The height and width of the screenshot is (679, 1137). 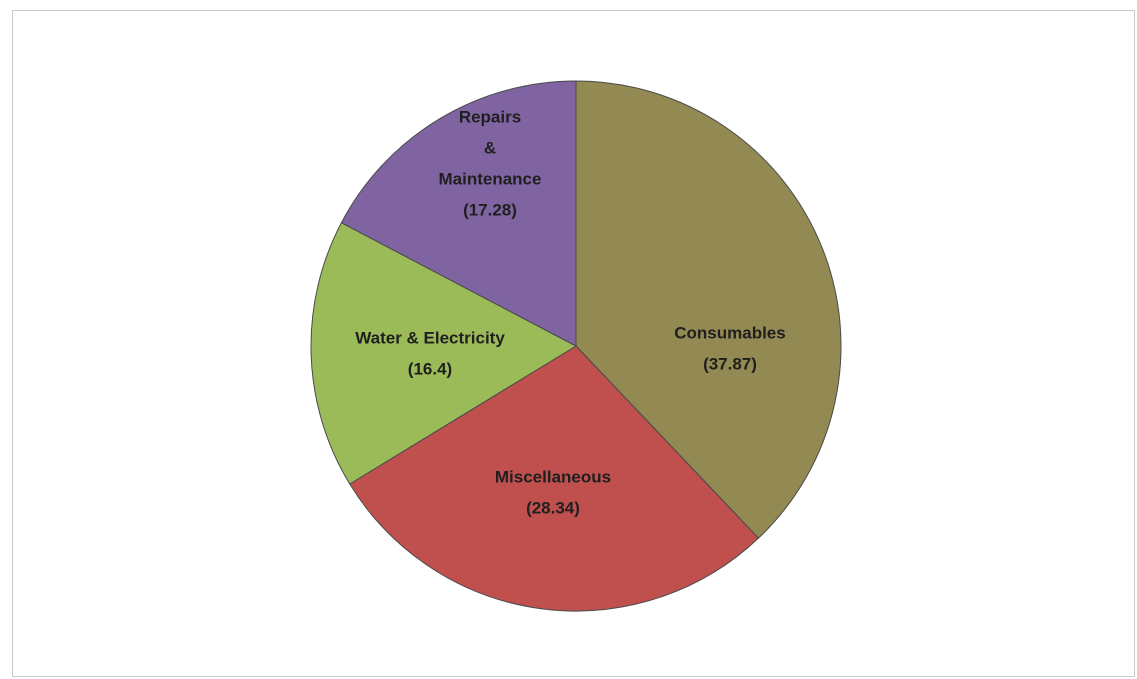 What do you see at coordinates (430, 354) in the screenshot?
I see `slice-label-water-electricity: Water & Electricity (16.4)` at bounding box center [430, 354].